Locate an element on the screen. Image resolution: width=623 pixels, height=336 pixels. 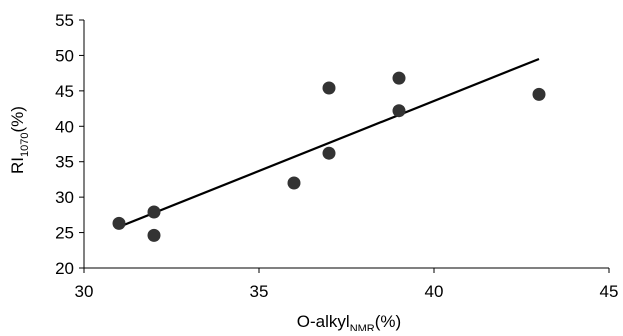
x-tick-label: 30 is located at coordinates (84, 291).